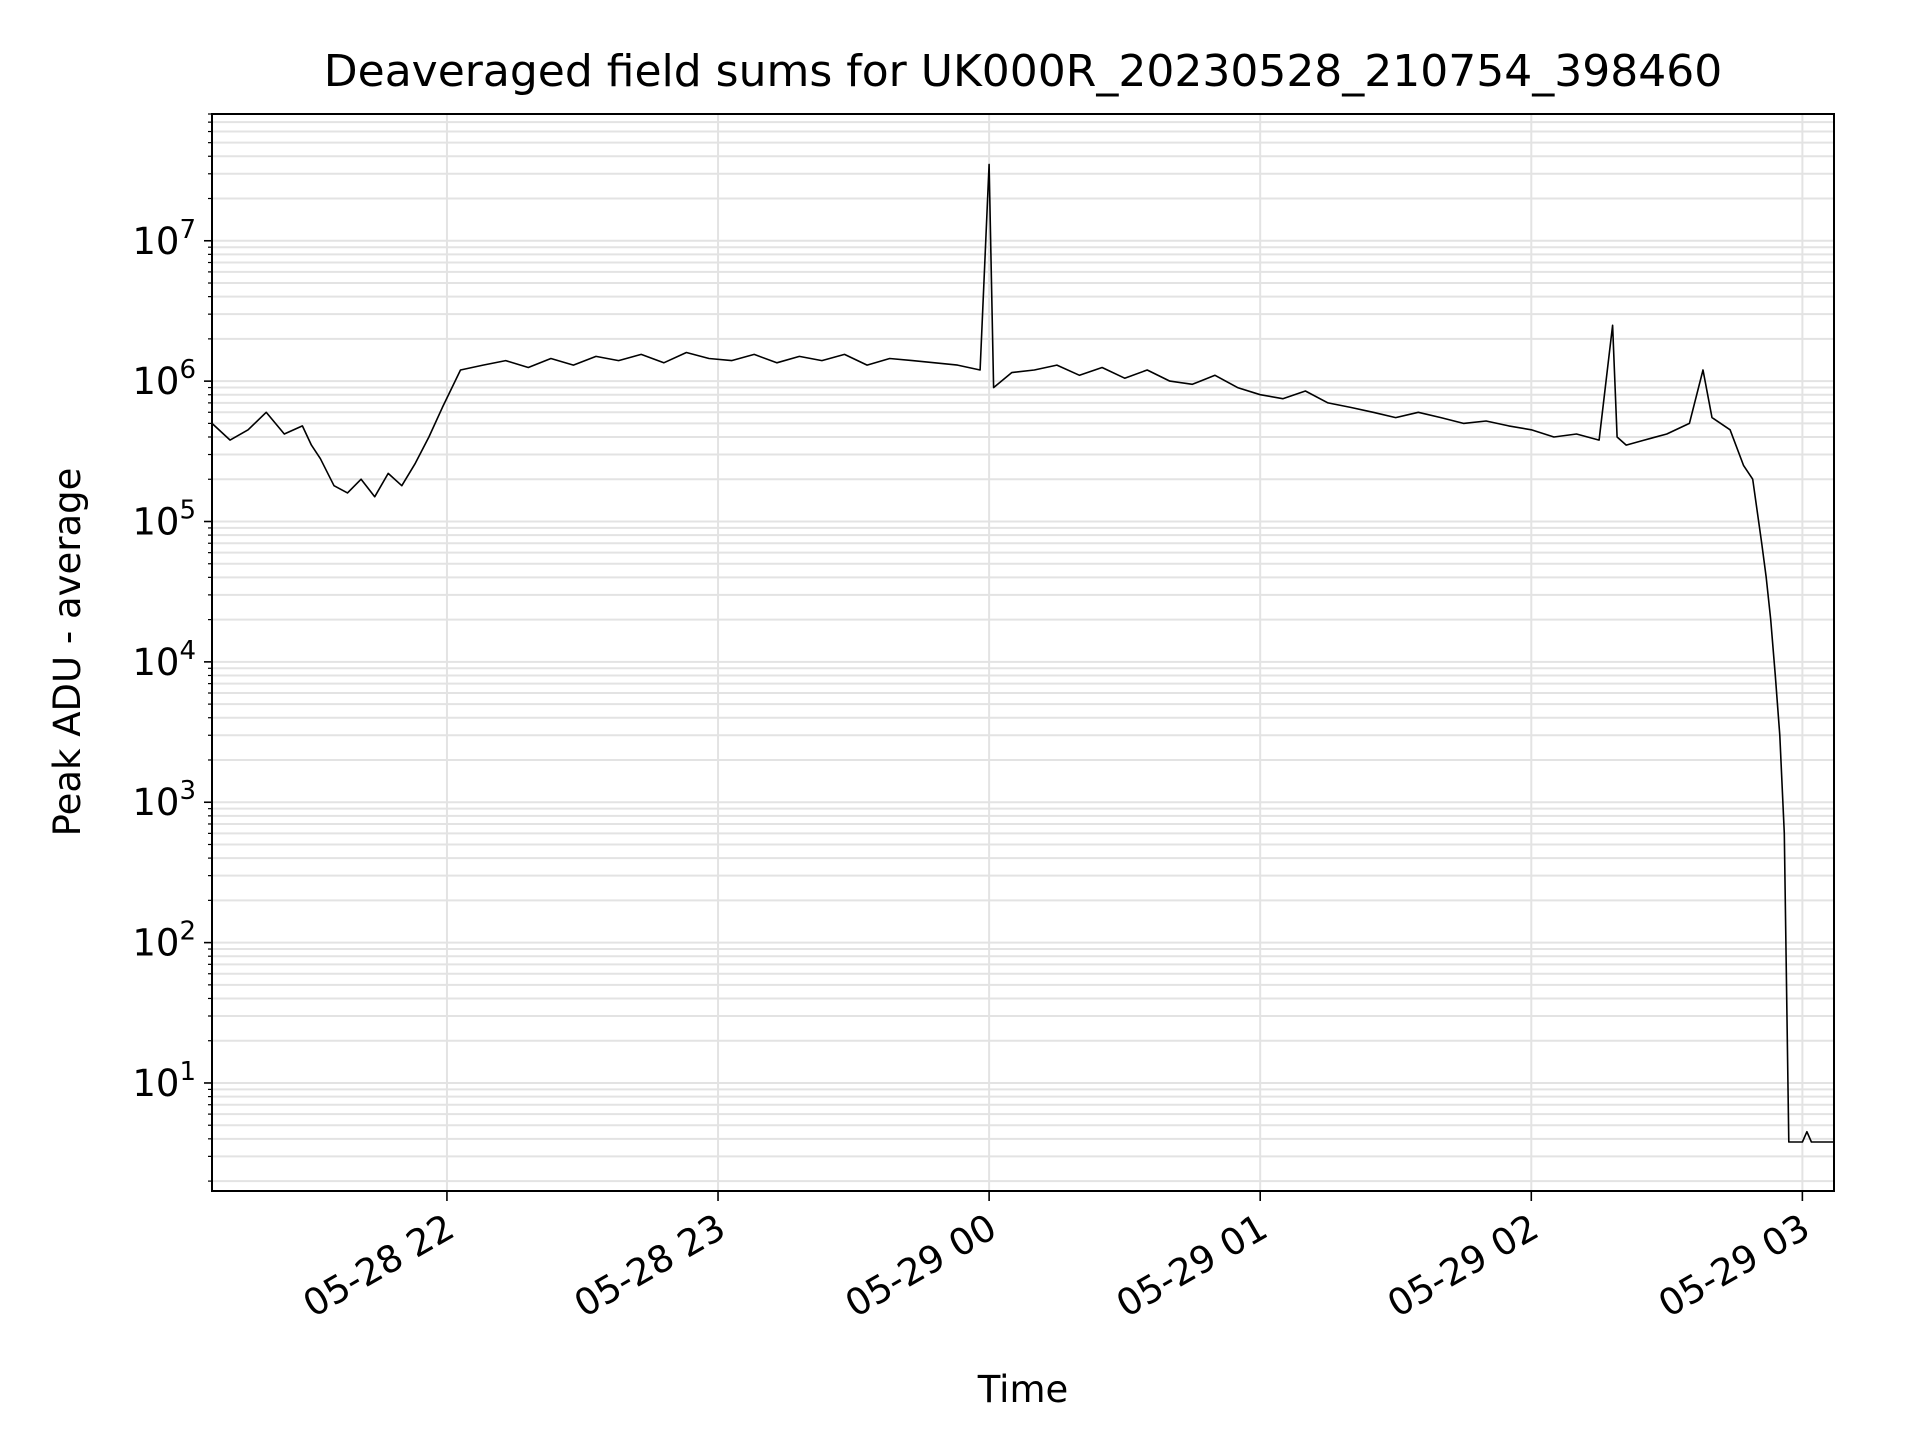 The image size is (1920, 1440). Describe the element at coordinates (164, 239) in the screenshot. I see `y-tick-label: 107` at that location.